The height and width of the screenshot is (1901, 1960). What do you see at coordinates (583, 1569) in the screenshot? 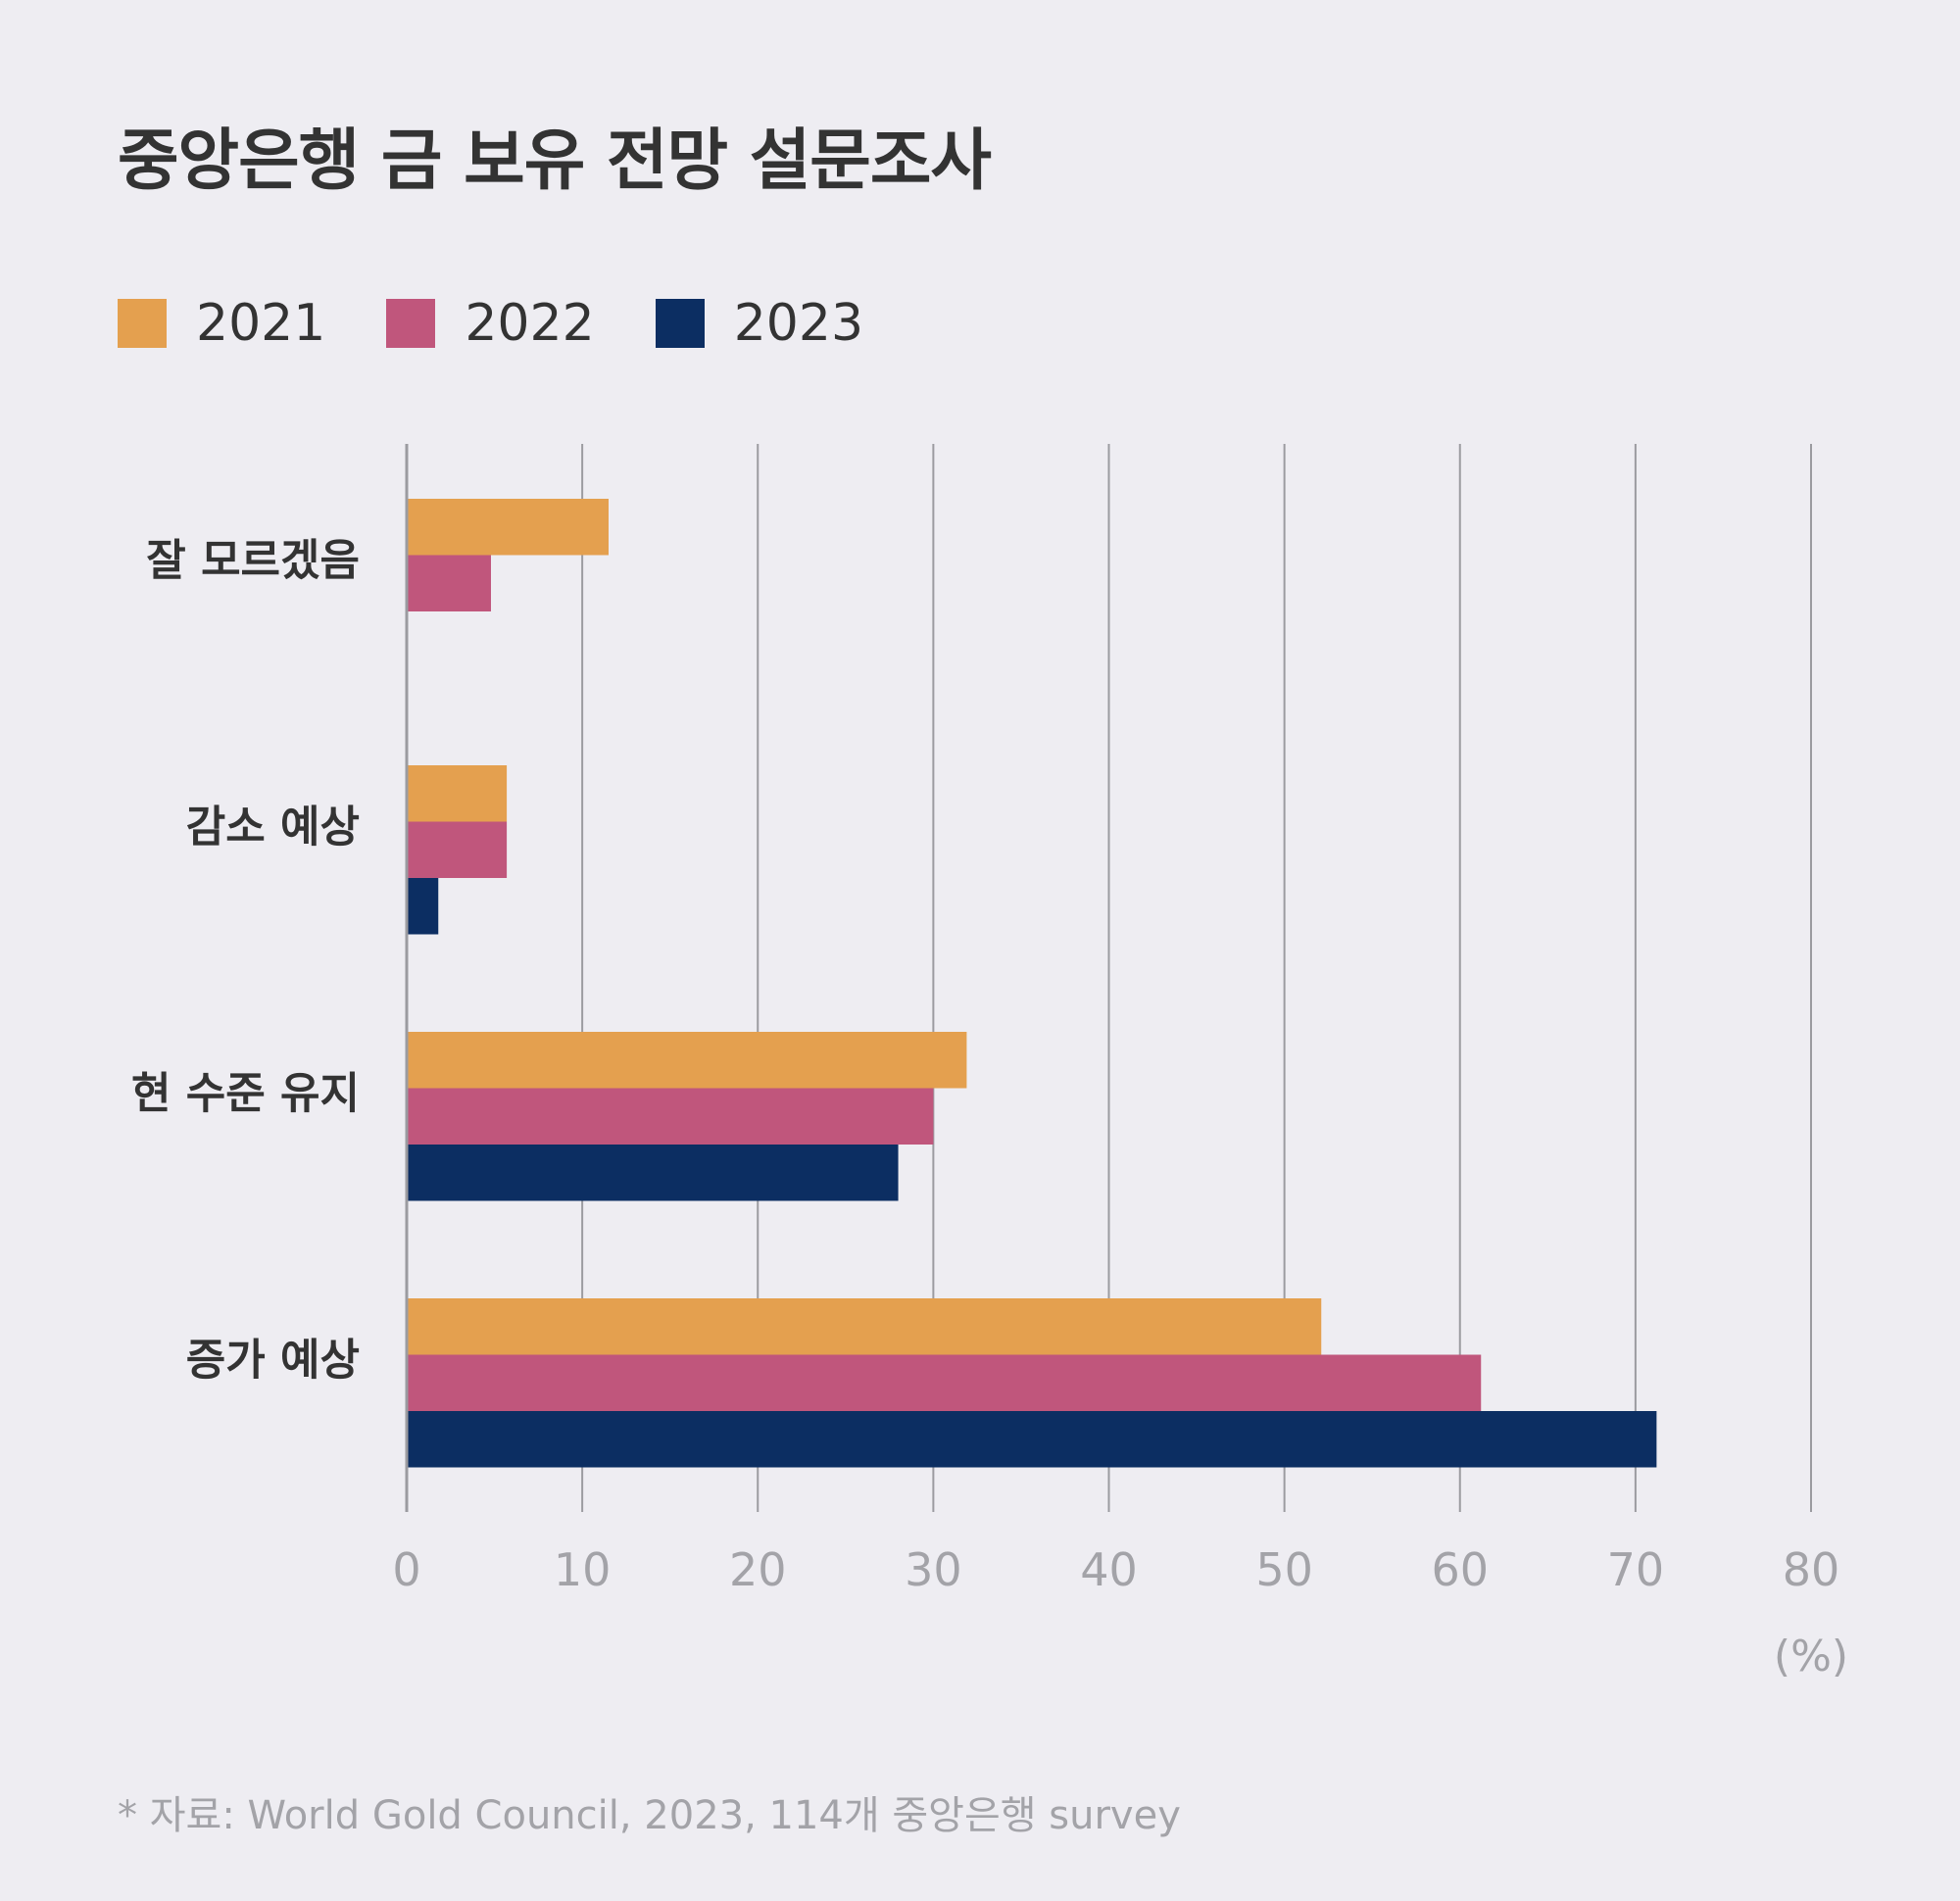
I see `x-tick-label: 10` at bounding box center [583, 1569].